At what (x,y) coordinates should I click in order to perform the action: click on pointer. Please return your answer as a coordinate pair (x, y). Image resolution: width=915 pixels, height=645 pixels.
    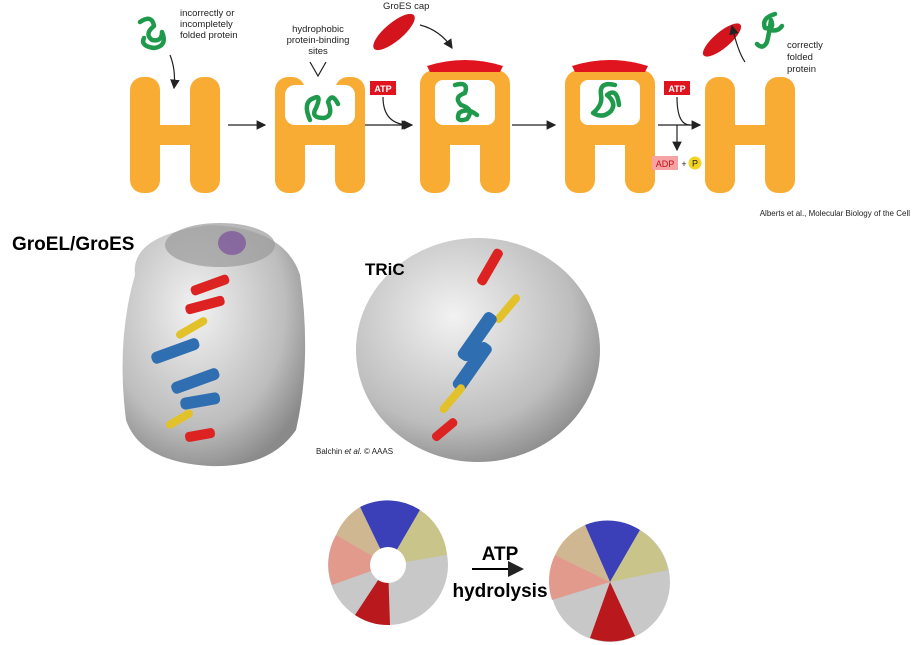
    Looking at the image, I should click on (318, 69).